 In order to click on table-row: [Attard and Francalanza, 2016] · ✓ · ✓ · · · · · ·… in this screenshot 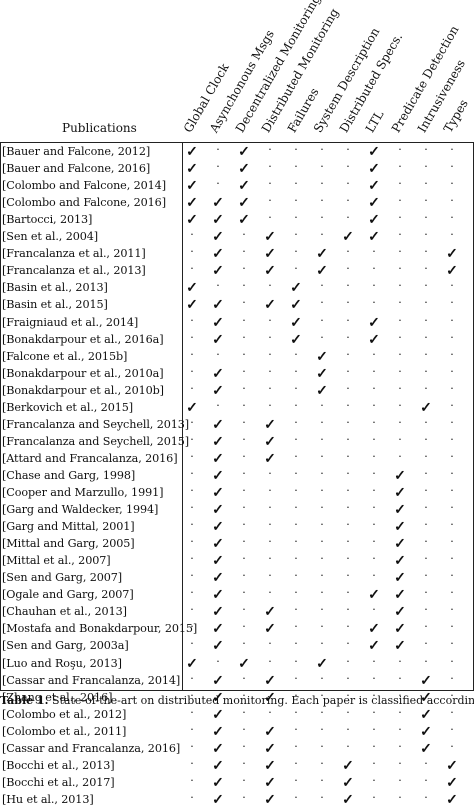, I will do `click(237, 458)`.